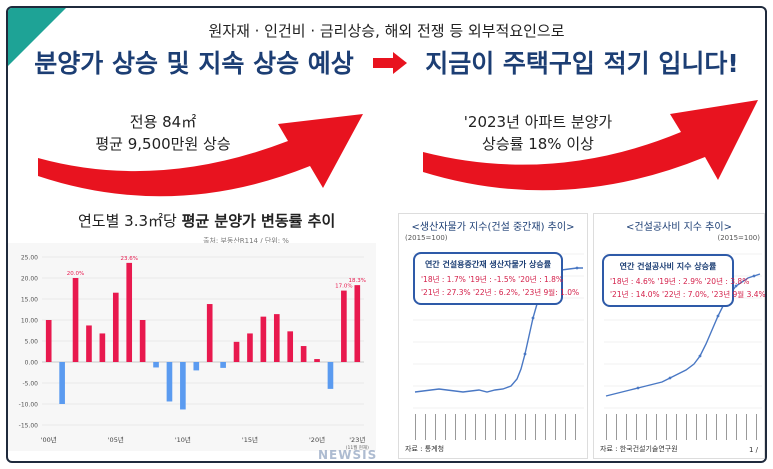 The height and width of the screenshot is (469, 773). Describe the element at coordinates (236, 351) in the screenshot. I see `bar-'14` at that location.